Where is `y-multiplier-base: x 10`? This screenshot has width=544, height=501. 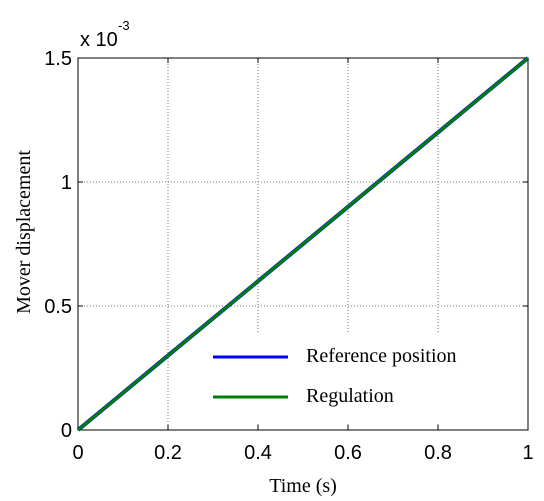
y-multiplier-base: x 10 is located at coordinates (99, 40).